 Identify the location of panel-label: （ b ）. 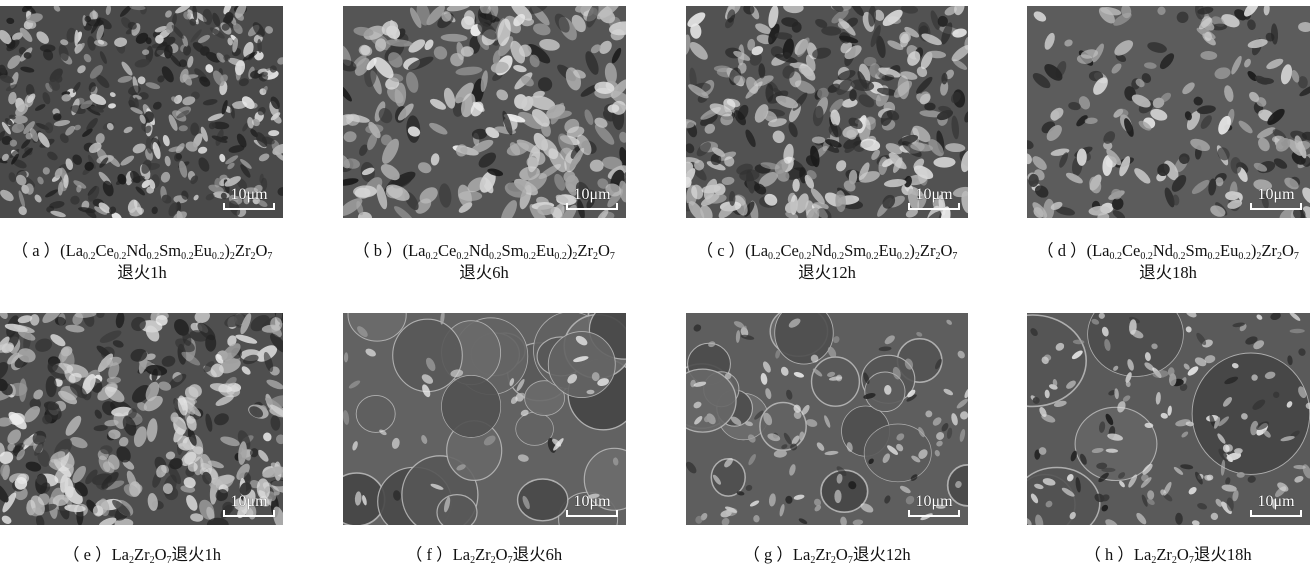
(378, 250).